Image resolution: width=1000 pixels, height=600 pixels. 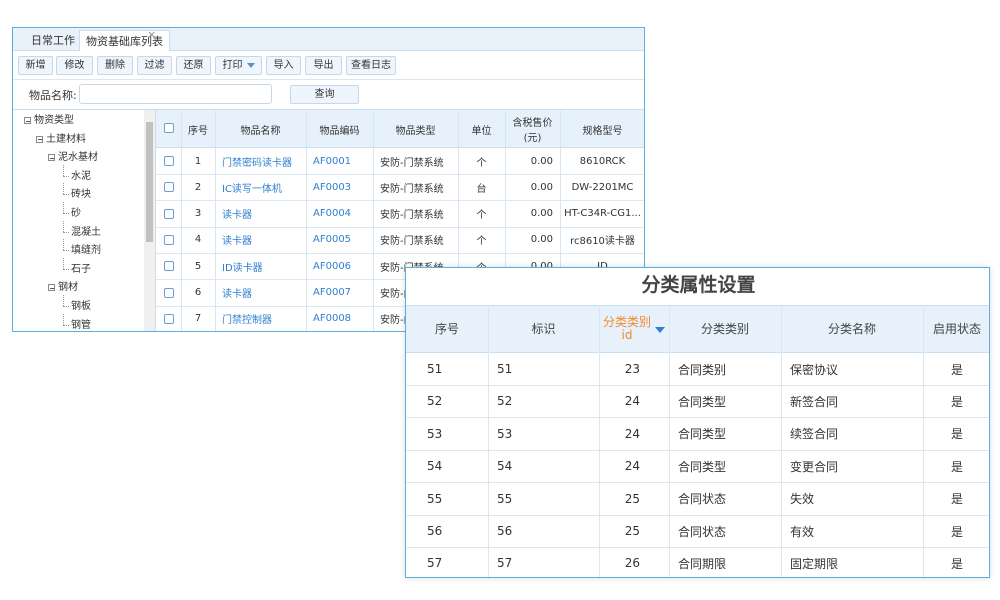 I want to click on tree-label: 物资类型, so click(x=54, y=120).